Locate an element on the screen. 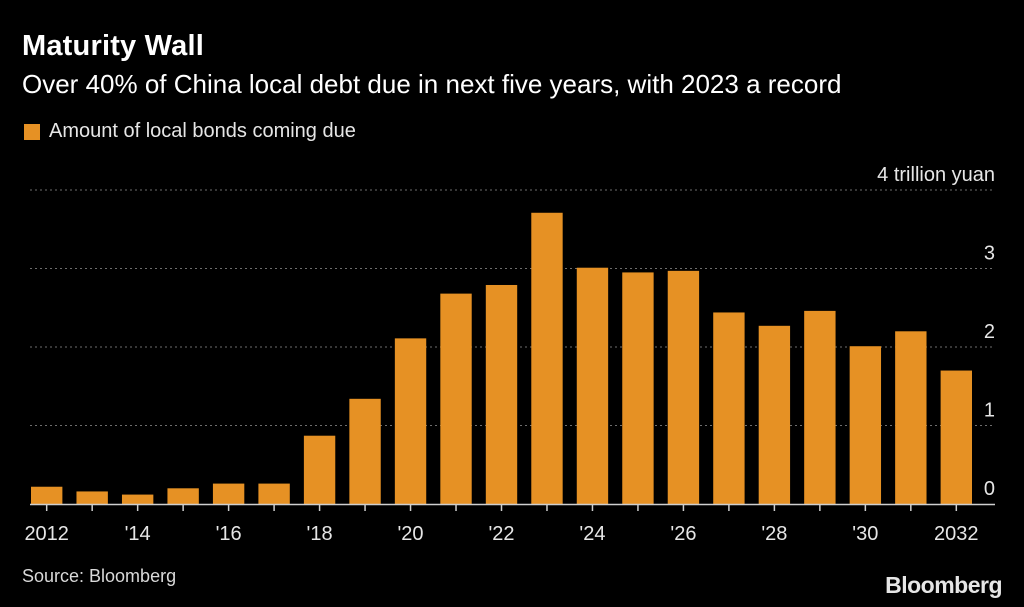 The height and width of the screenshot is (607, 1024). legend: Amount of local bonds coming due is located at coordinates (190, 131).